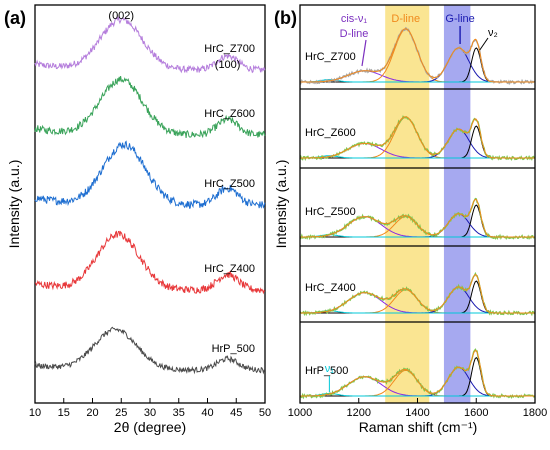 The image size is (550, 450). I want to click on panel-b-xlabel: Raman shift (cm⁻¹), so click(418, 427).